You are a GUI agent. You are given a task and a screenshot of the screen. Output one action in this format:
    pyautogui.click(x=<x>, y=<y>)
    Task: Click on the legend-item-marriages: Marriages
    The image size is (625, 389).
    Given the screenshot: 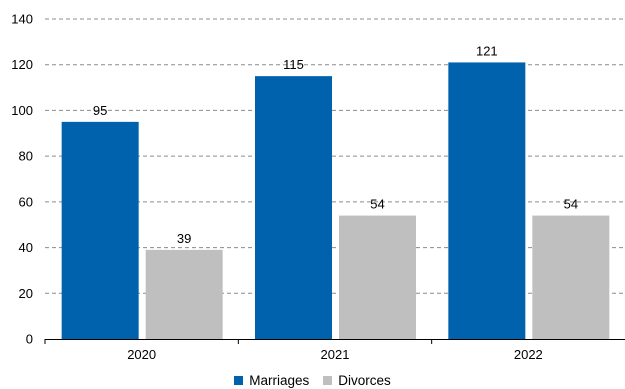 What is the action you would take?
    pyautogui.click(x=271, y=380)
    